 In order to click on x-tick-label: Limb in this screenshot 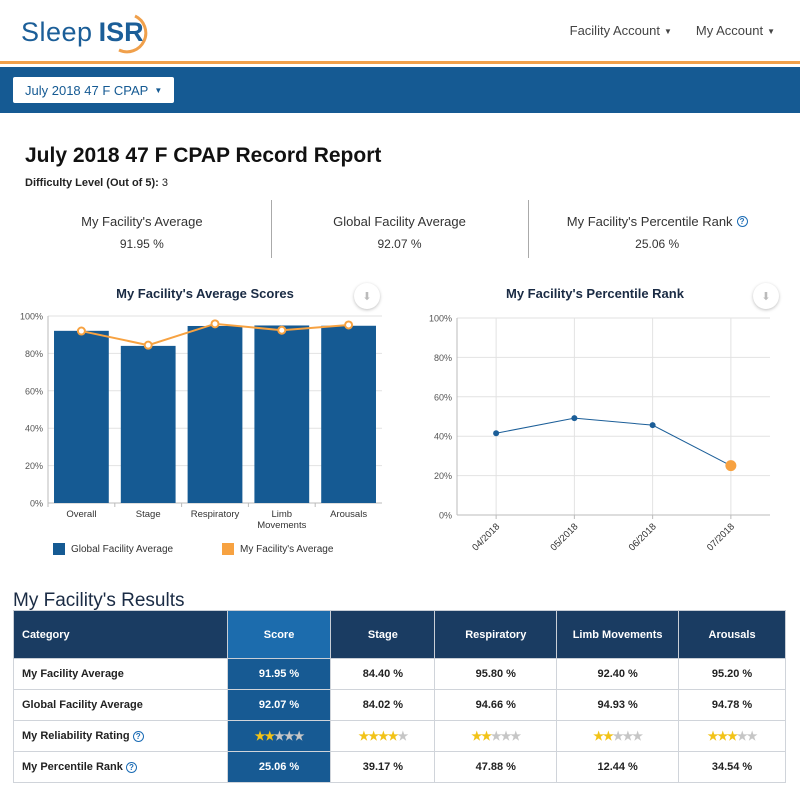, I will do `click(282, 514)`.